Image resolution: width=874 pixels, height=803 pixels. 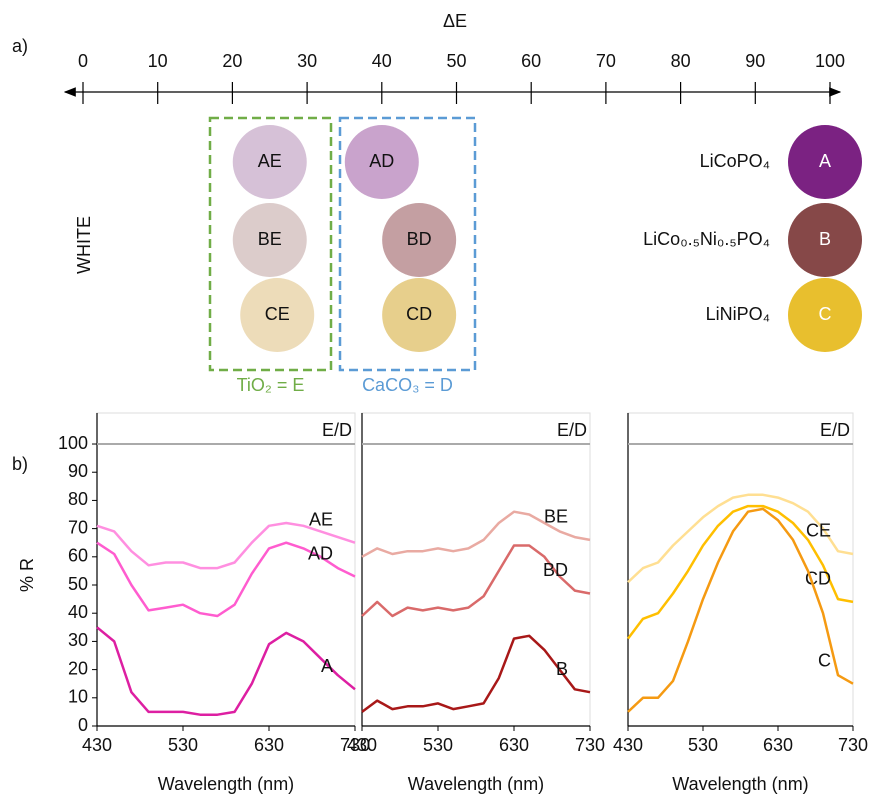 I want to click on tick-label: 70, so click(x=606, y=61).